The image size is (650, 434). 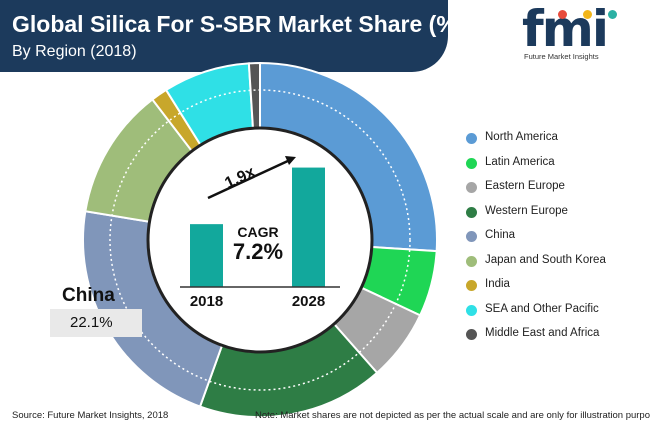 I want to click on legend-label: North America, so click(x=521, y=137).